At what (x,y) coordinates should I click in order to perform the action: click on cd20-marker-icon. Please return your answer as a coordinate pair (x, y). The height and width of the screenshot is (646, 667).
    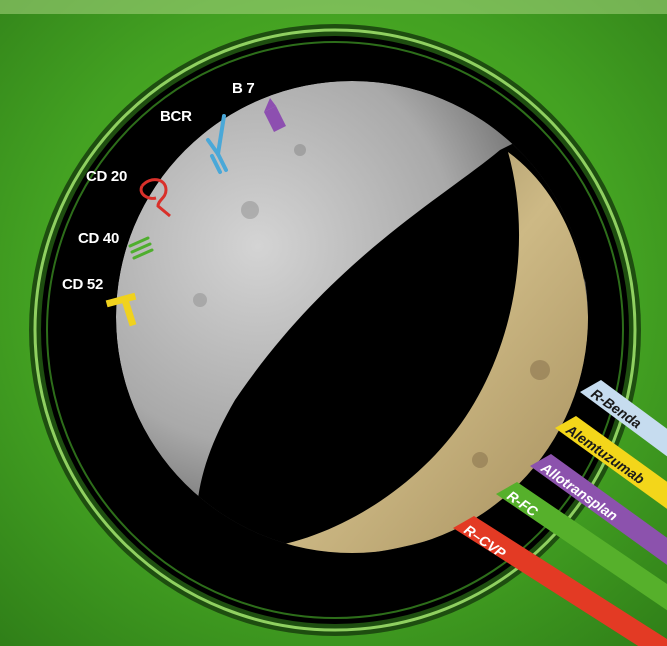
    Looking at the image, I should click on (155, 198).